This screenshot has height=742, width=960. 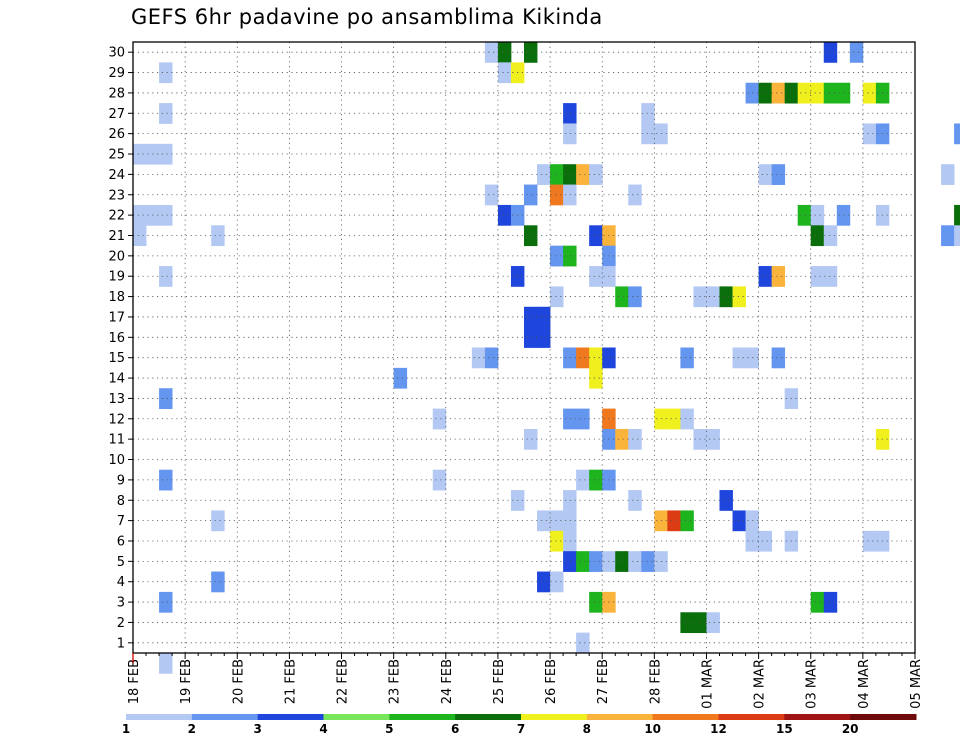 I want to click on legend-label: 2, so click(x=192, y=729).